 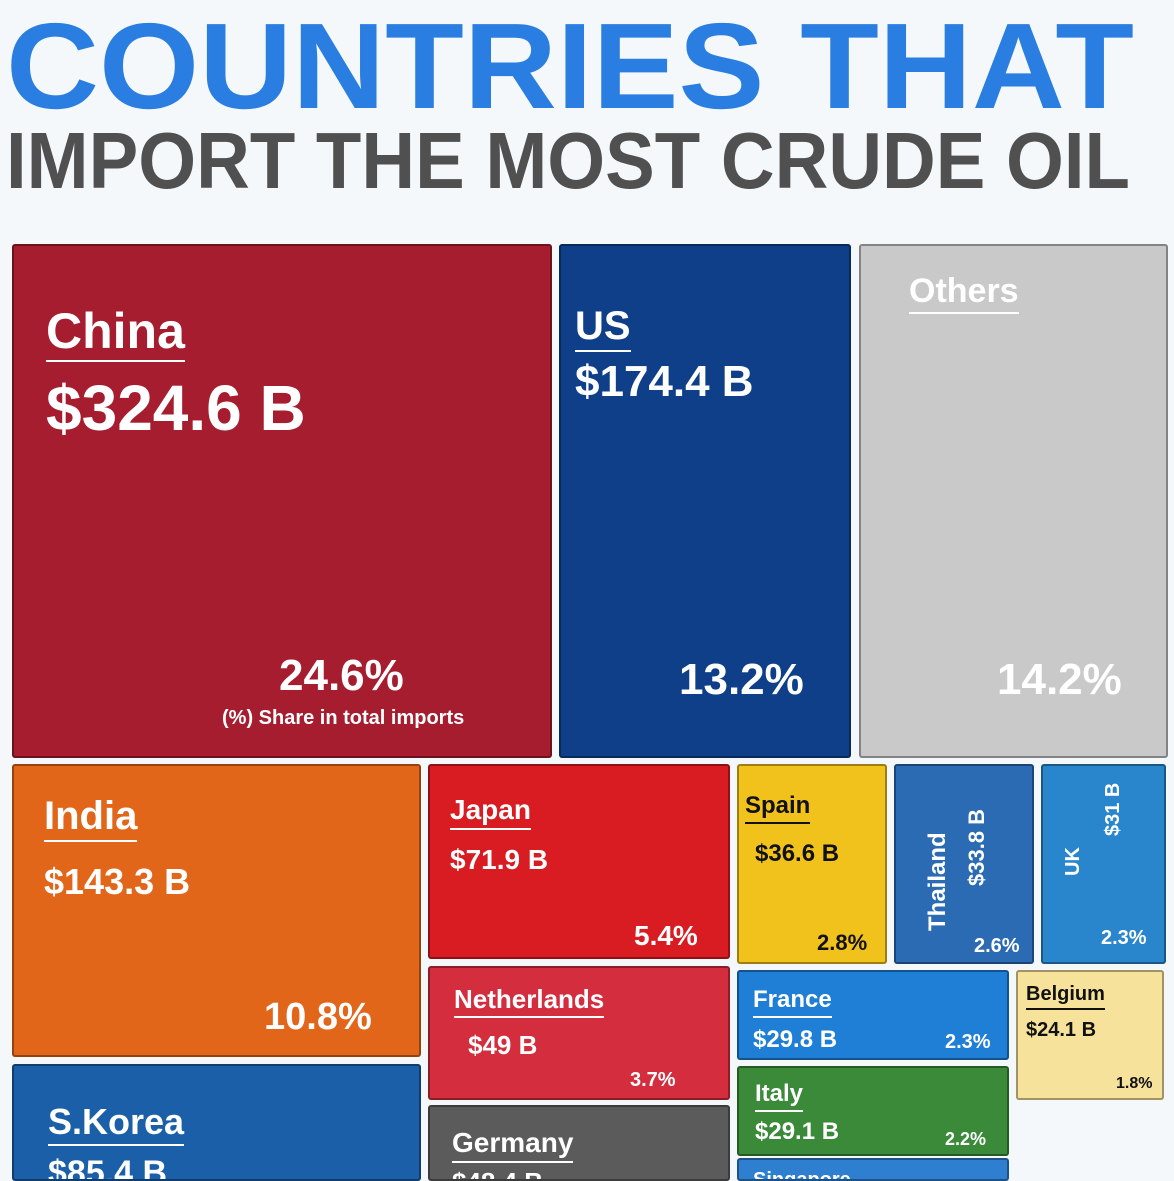 I want to click on value-label: $143.3 B, so click(x=117, y=881).